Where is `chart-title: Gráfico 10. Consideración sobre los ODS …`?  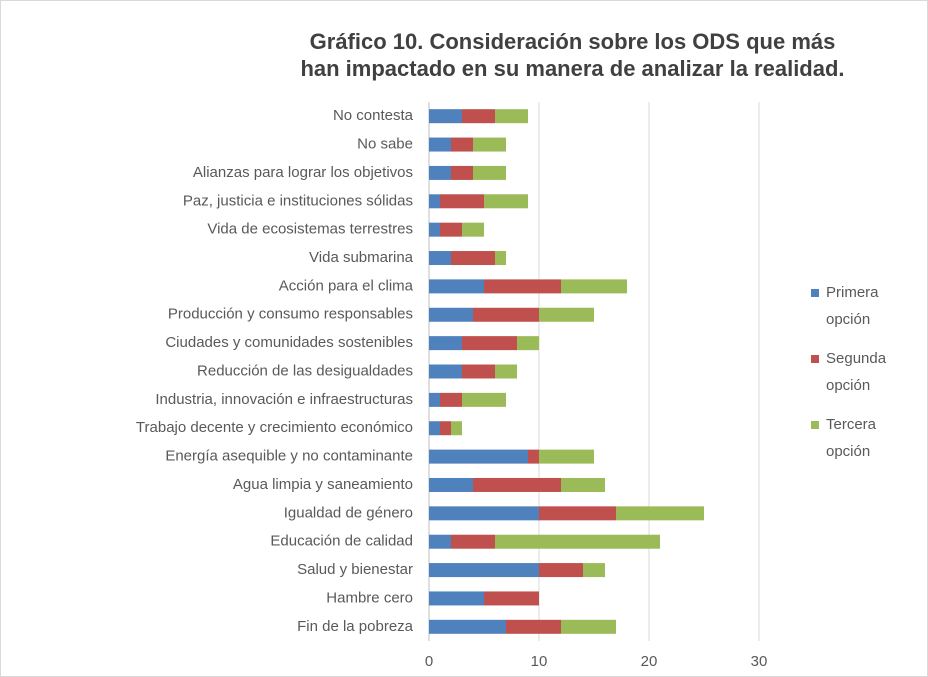
chart-title: Gráfico 10. Consideración sobre los ODS … is located at coordinates (572, 55).